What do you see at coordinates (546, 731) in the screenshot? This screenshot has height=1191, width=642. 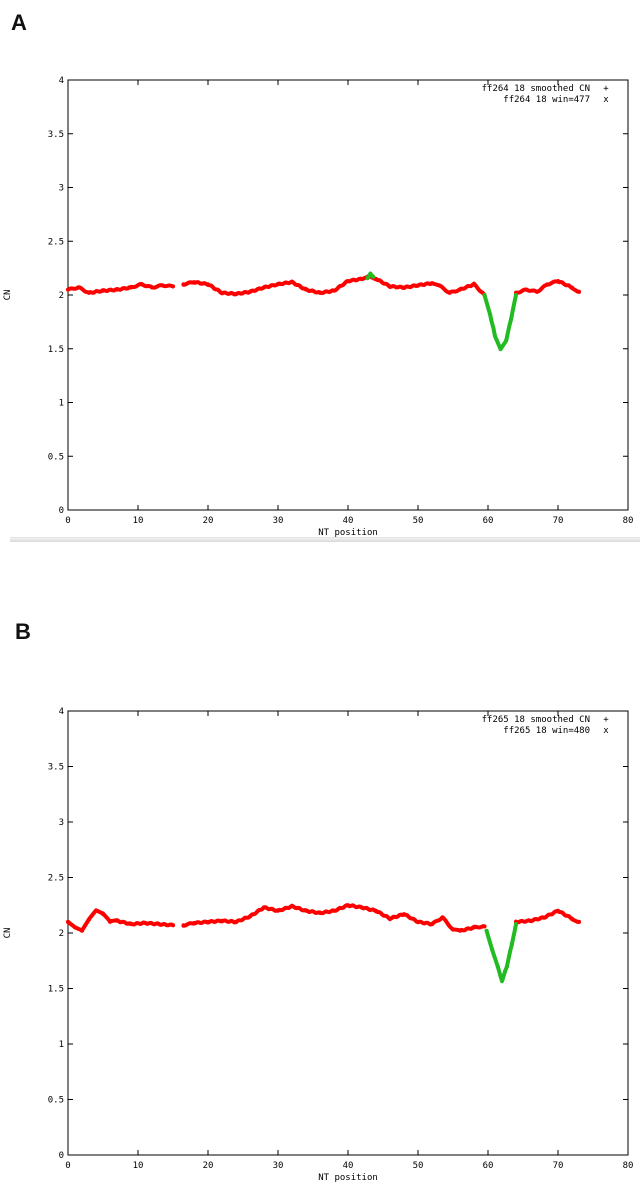 I see `legend-label-1: ff265 18 win=480` at bounding box center [546, 731].